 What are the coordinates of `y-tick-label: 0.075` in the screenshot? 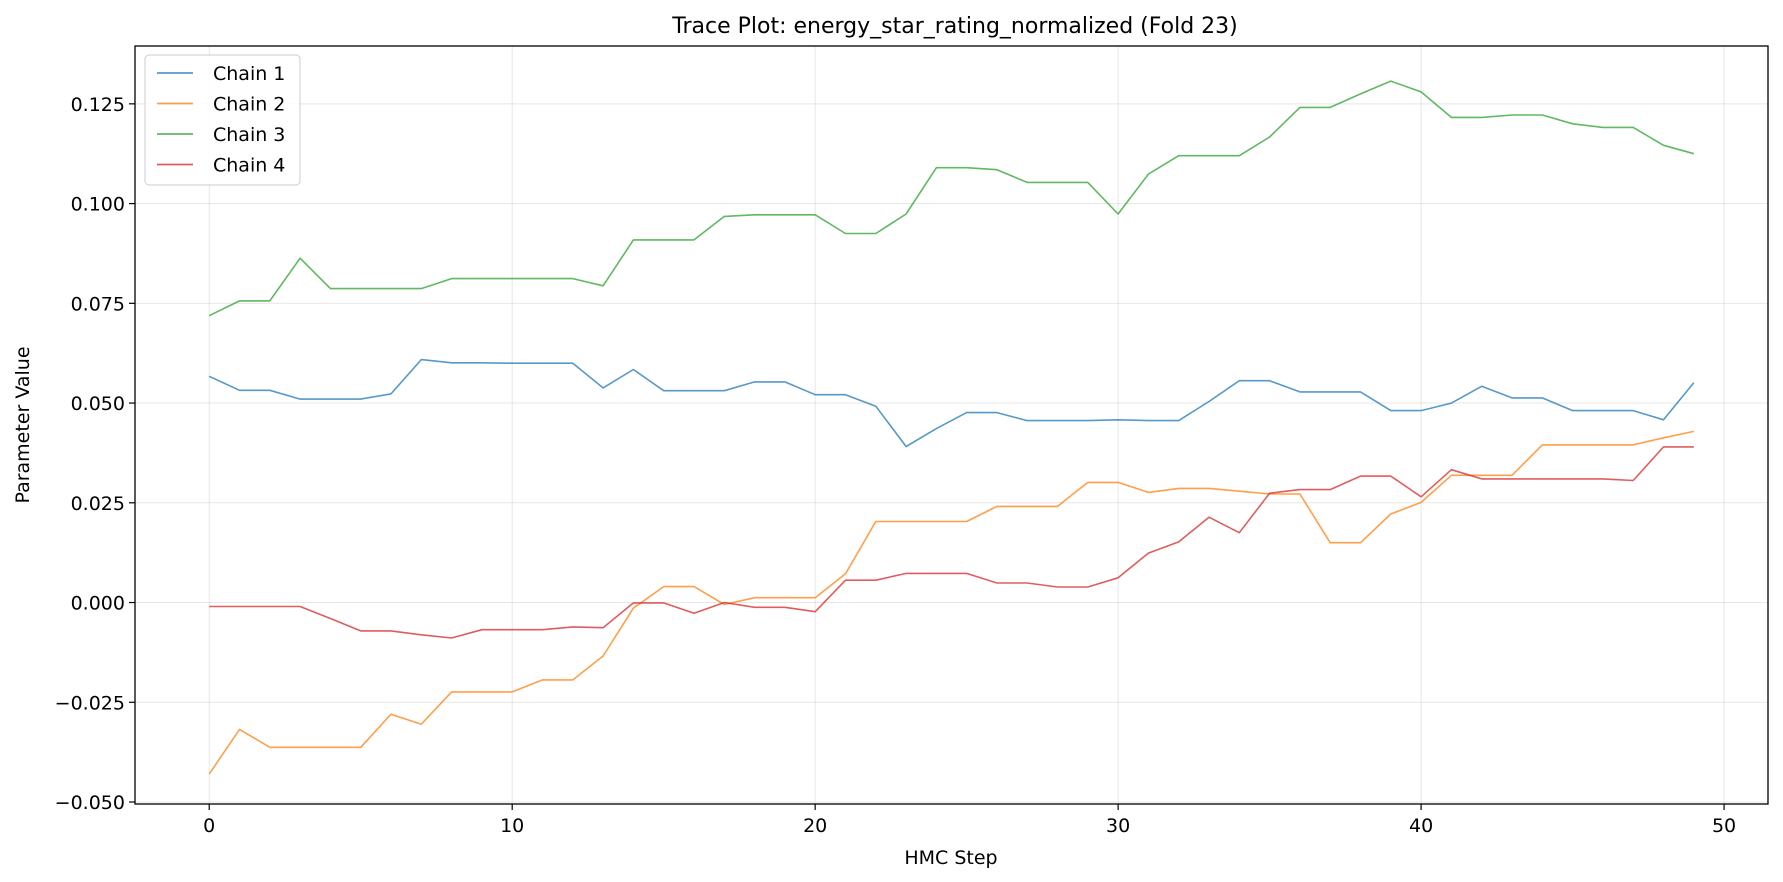 It's located at (98, 304).